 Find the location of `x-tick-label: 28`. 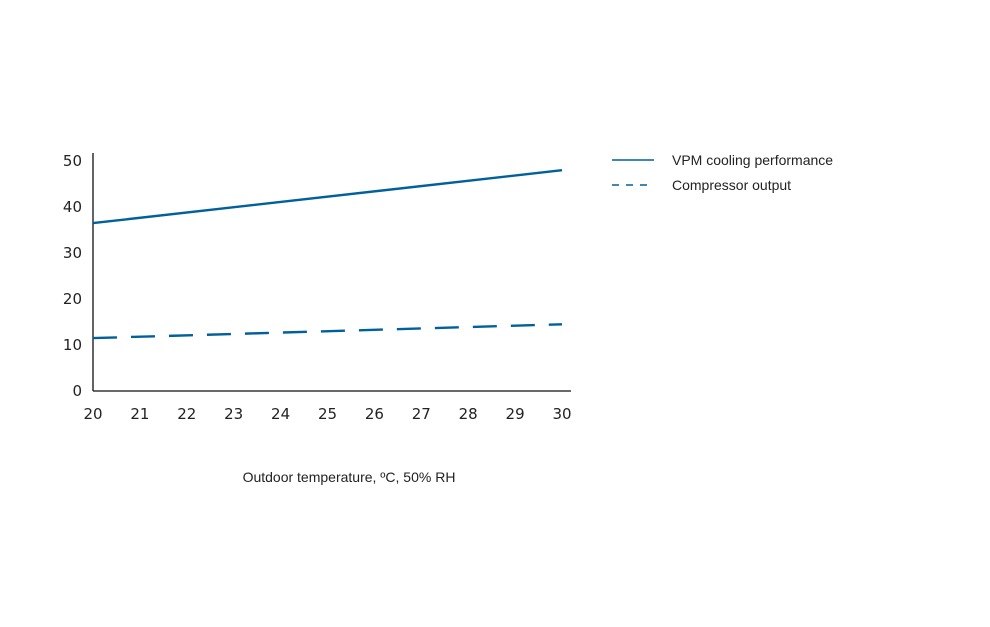

x-tick-label: 28 is located at coordinates (468, 414).